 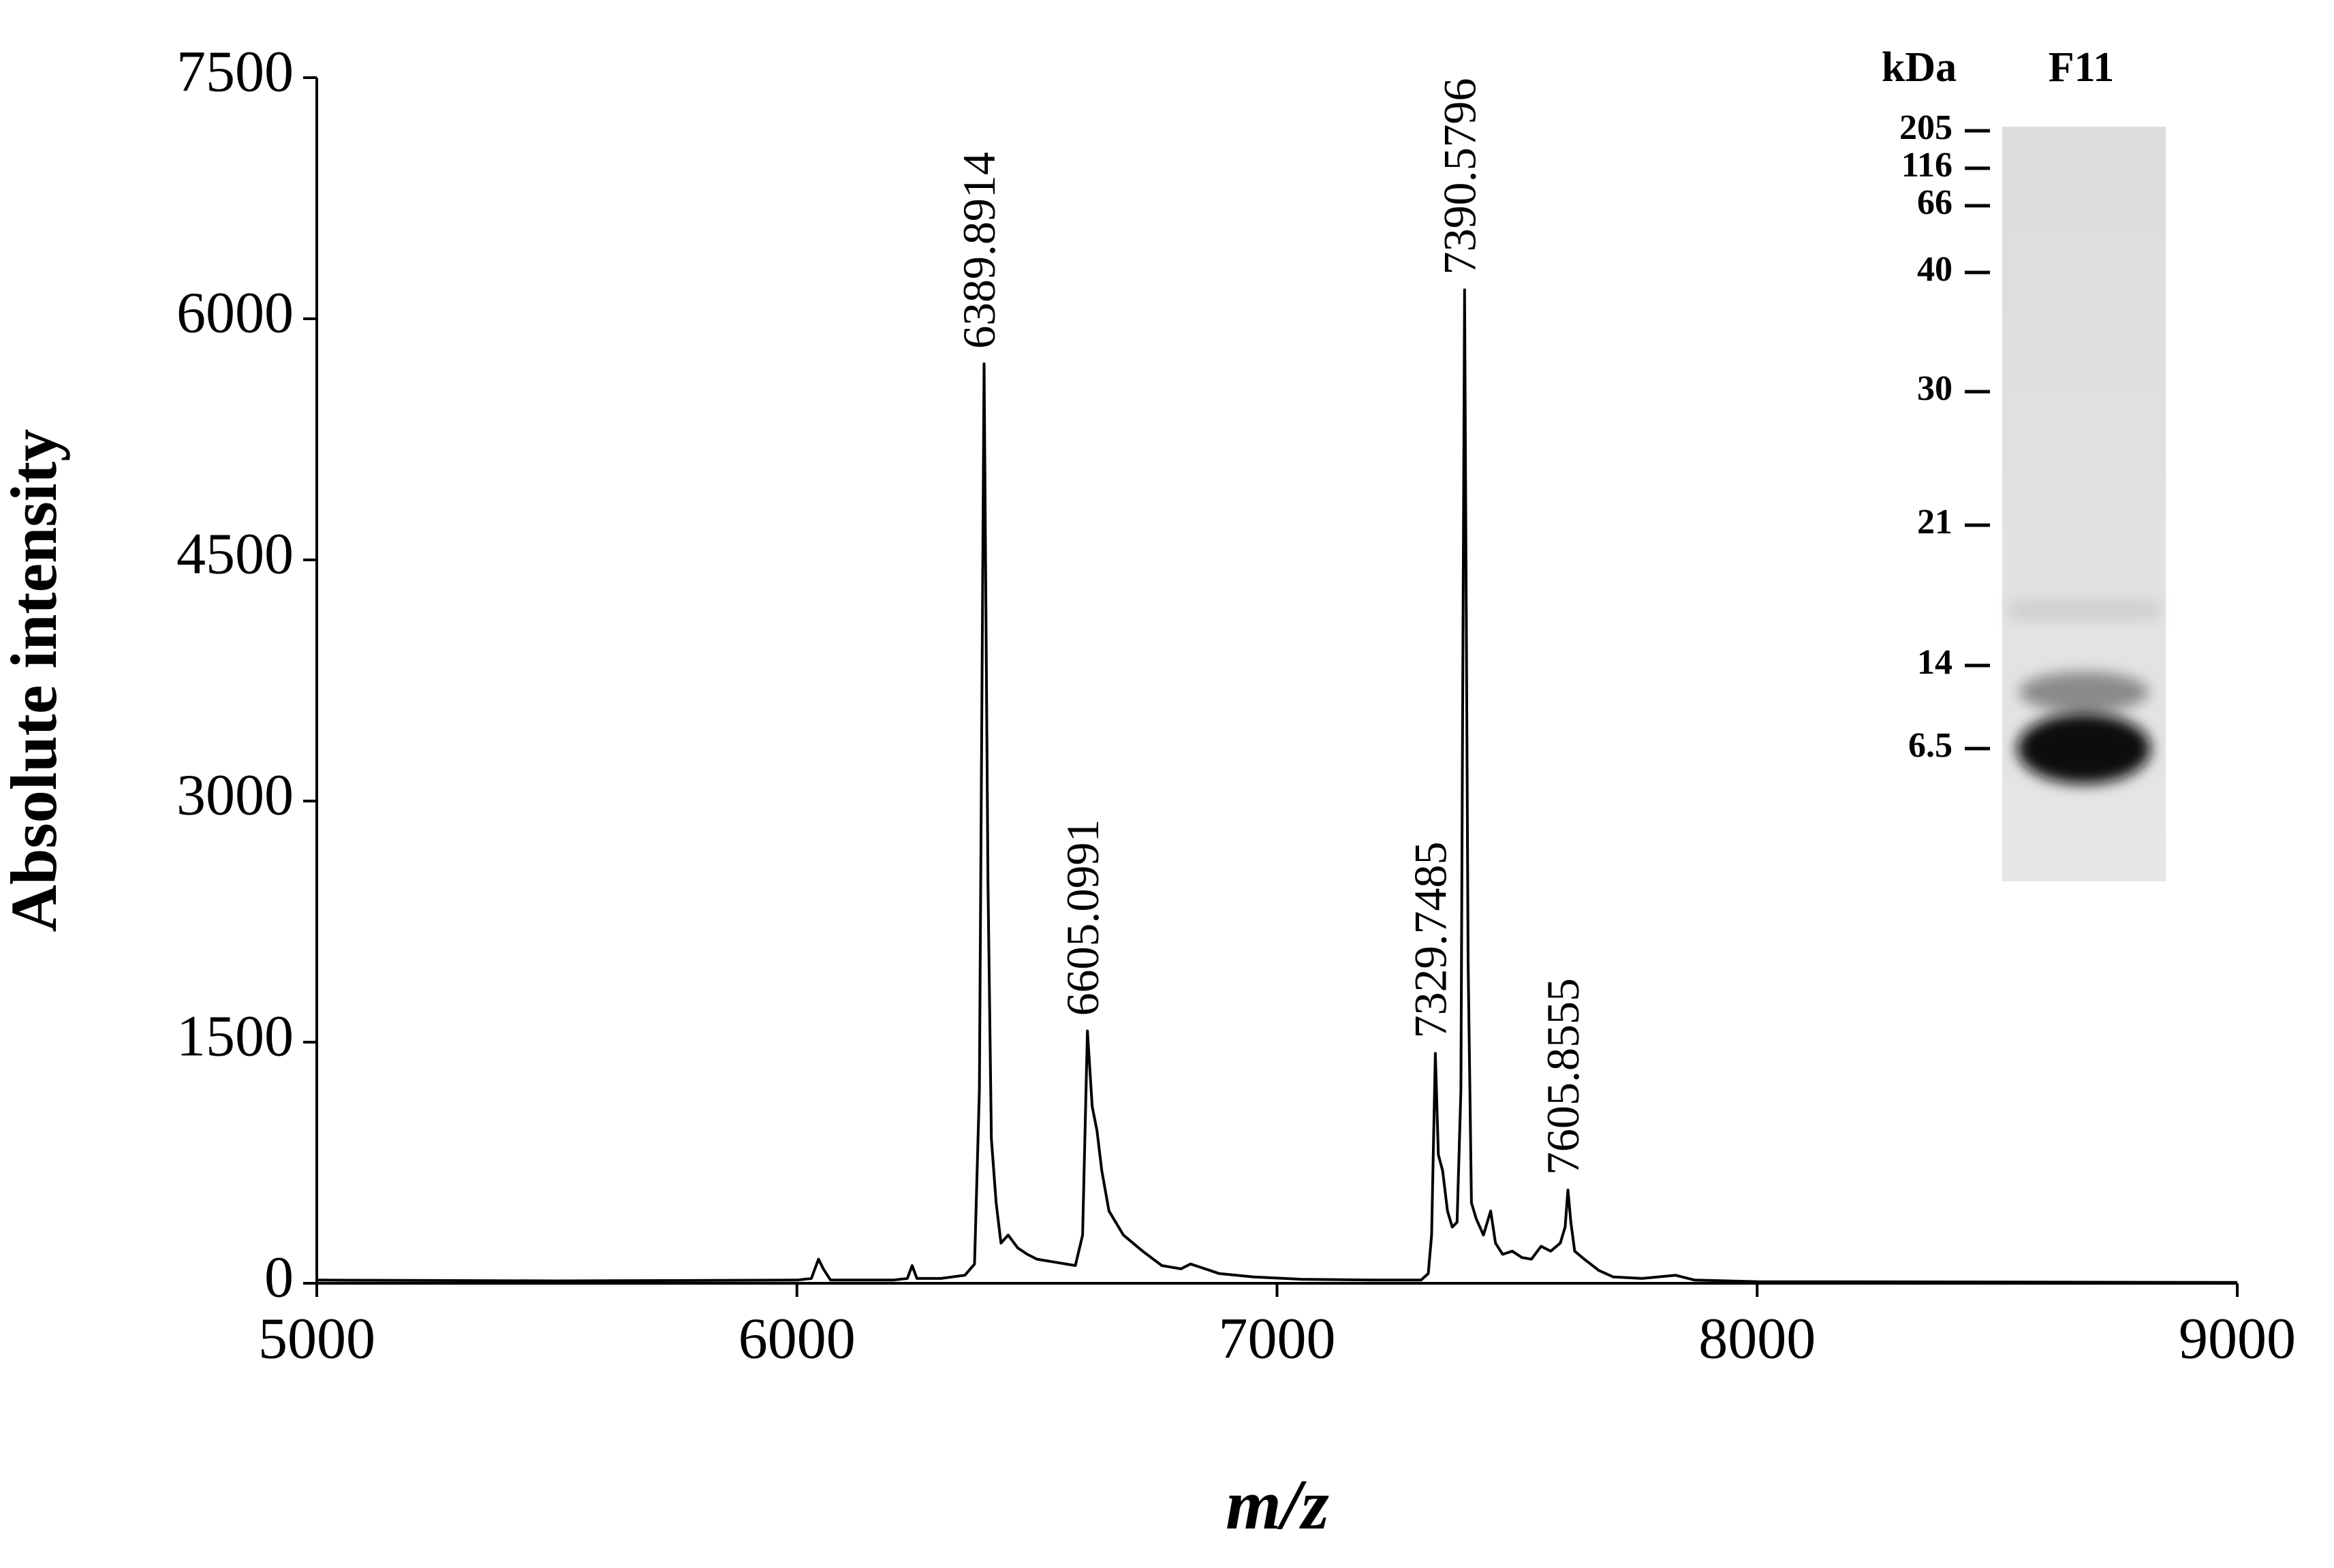 What do you see at coordinates (1757, 1338) in the screenshot?
I see `x-tick-label: 8000` at bounding box center [1757, 1338].